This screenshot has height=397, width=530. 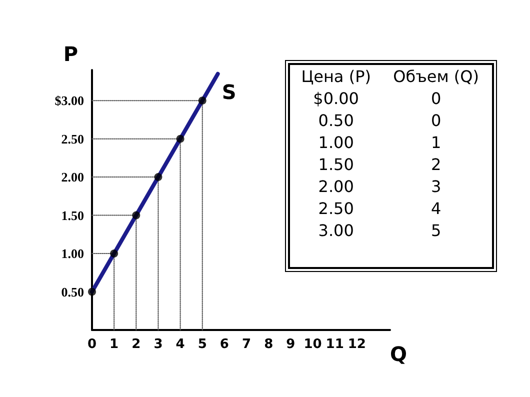 I want to click on text: 1, so click(x=436, y=143).